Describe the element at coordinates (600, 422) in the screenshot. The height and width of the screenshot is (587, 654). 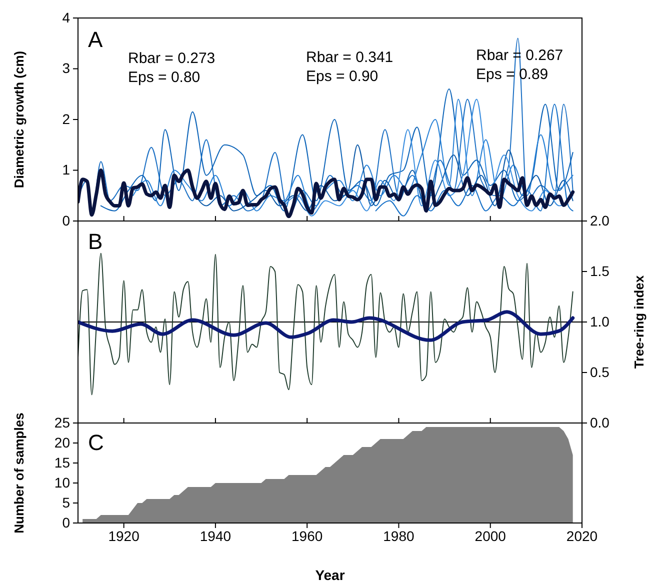
I see `y-tick-label: 0.0` at that location.